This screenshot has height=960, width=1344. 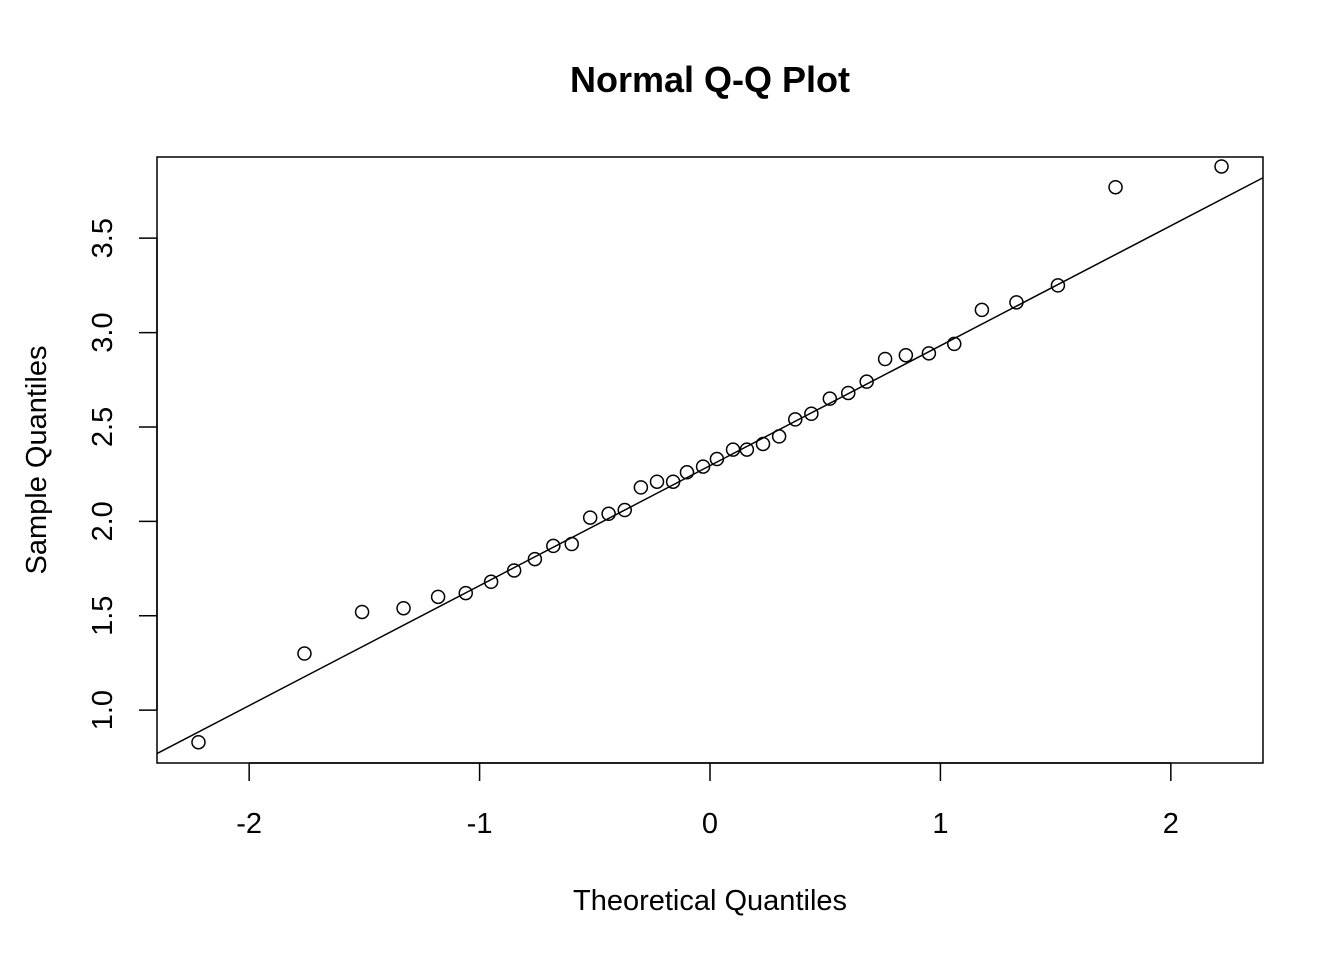 What do you see at coordinates (103, 427) in the screenshot?
I see `y-tick-label: 2.5` at bounding box center [103, 427].